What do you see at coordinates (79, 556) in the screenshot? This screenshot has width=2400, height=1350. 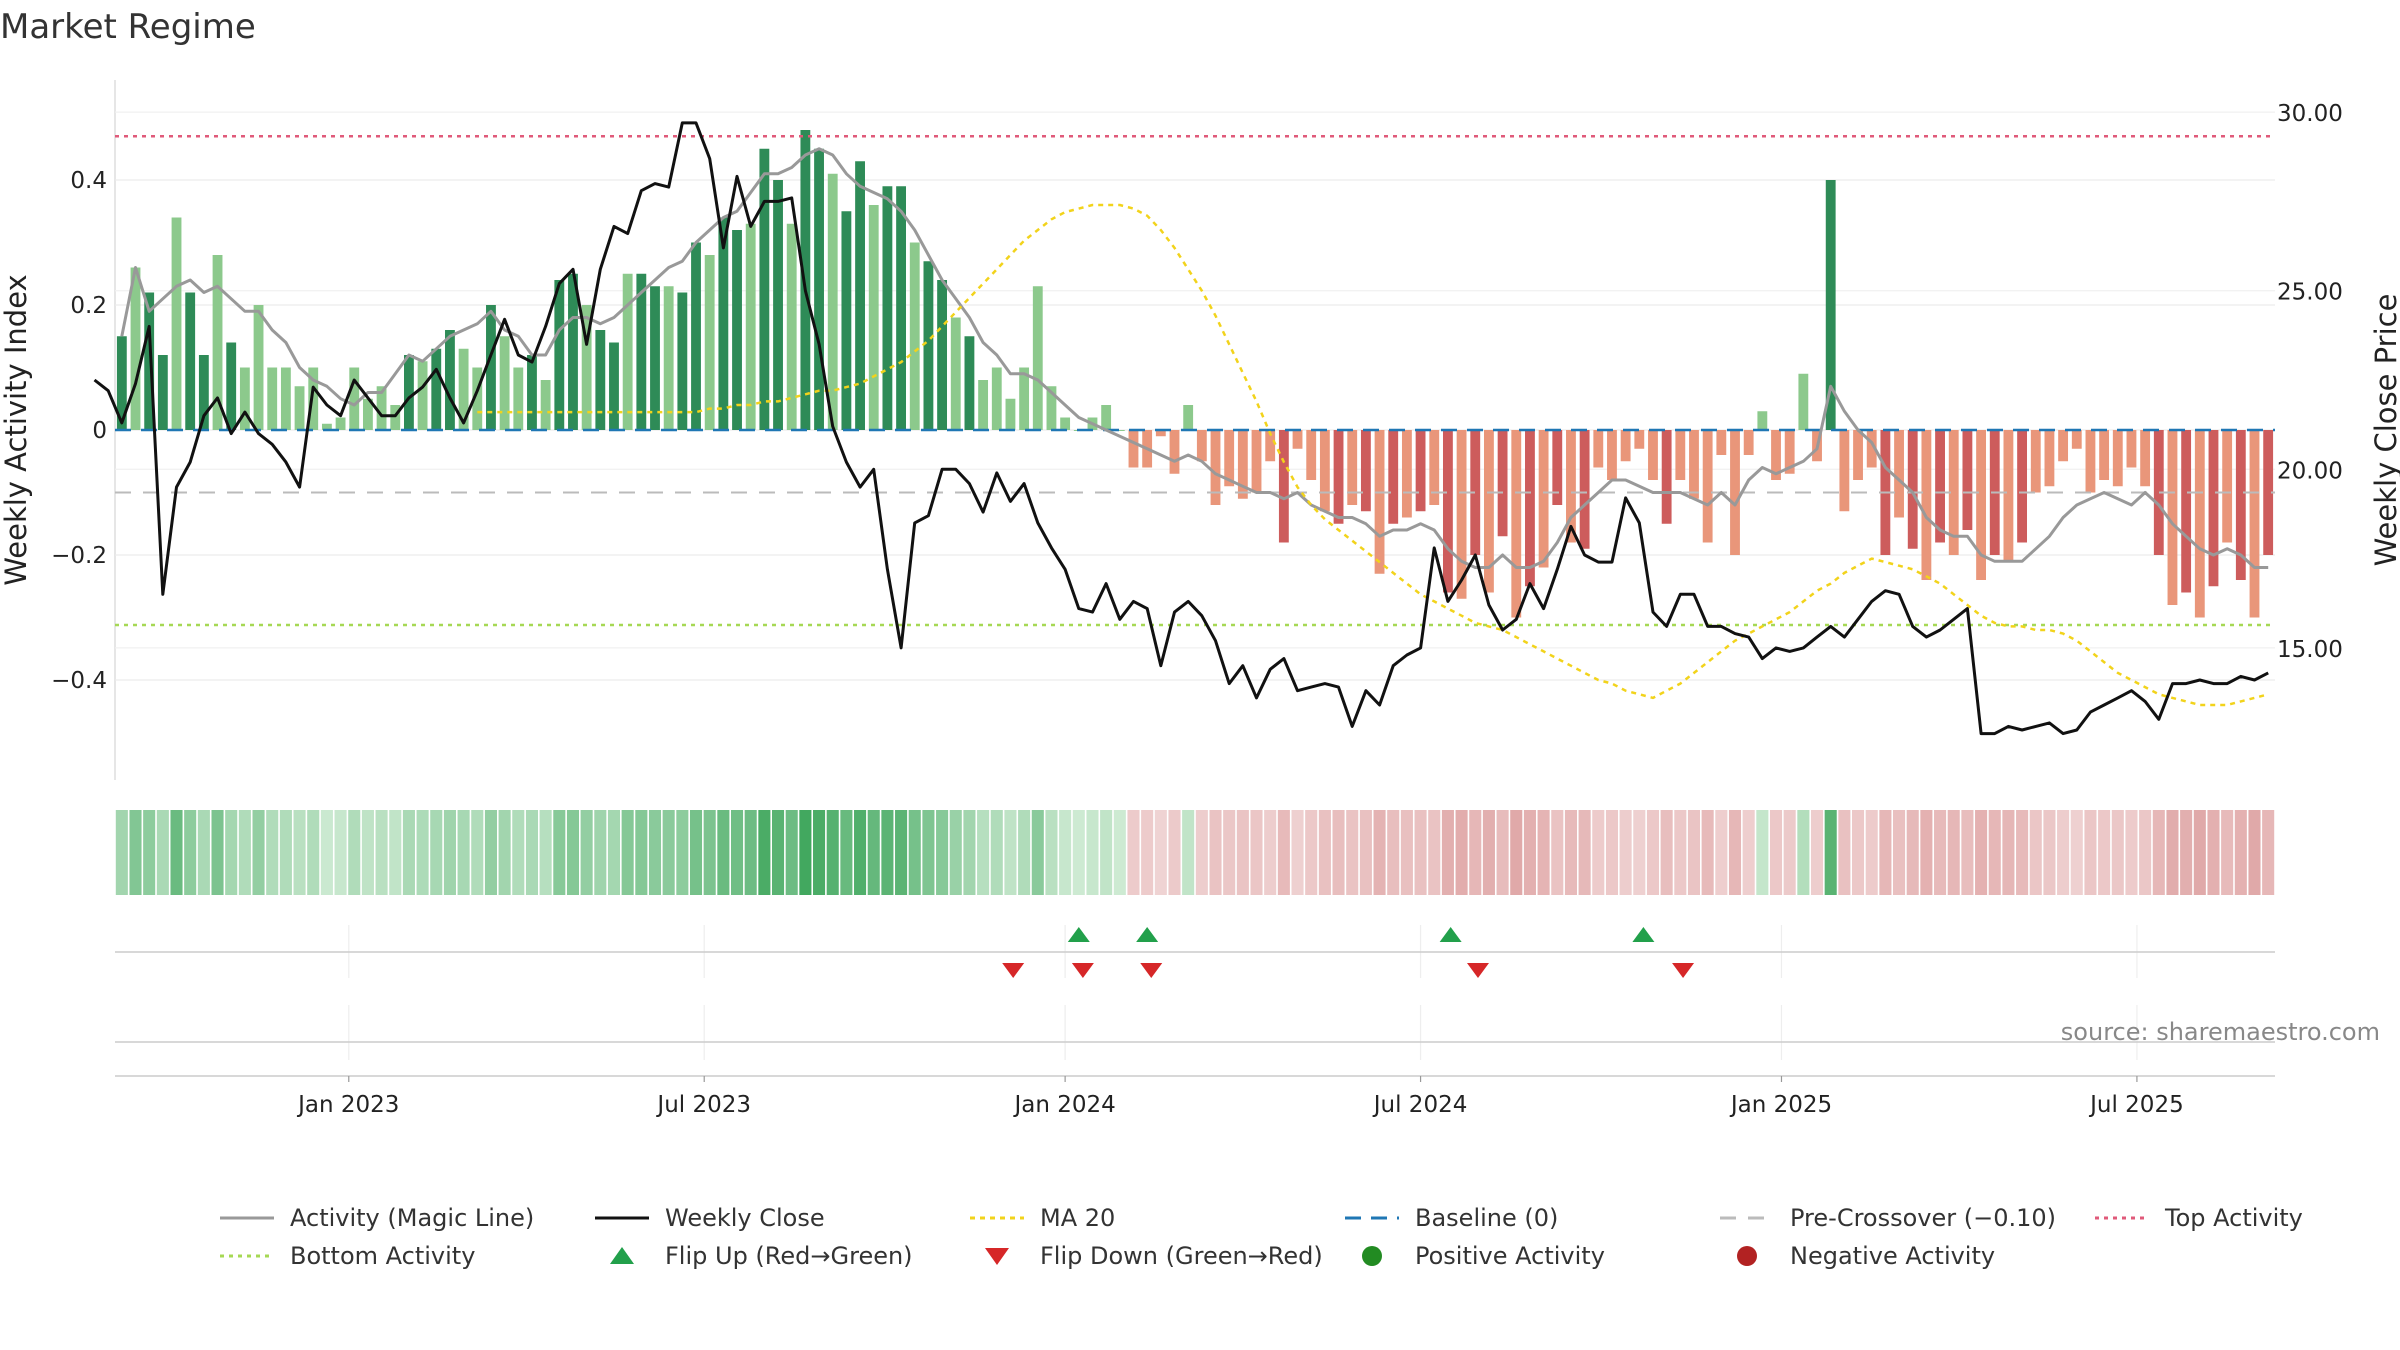 I see `left-tick-label: −0.2` at bounding box center [79, 556].